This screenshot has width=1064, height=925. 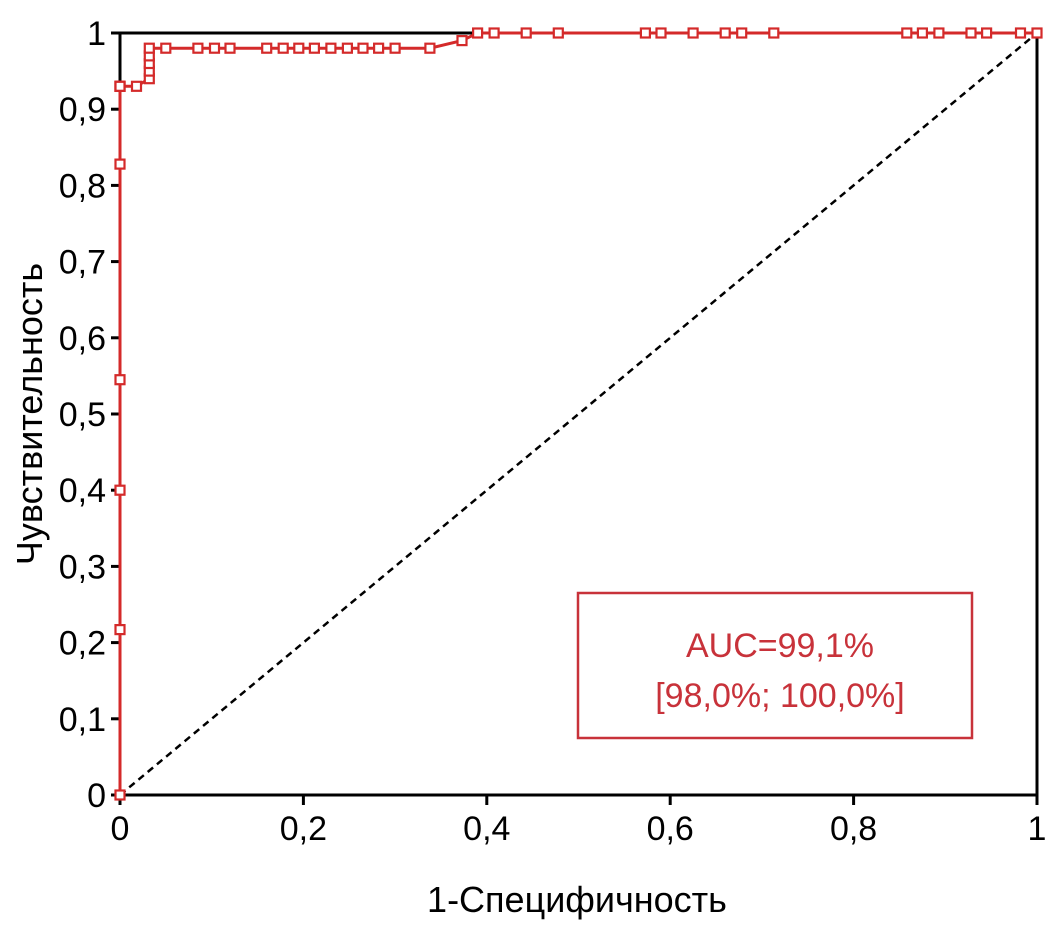 I want to click on y-axis-title: Чувствительность, so click(x=29, y=414).